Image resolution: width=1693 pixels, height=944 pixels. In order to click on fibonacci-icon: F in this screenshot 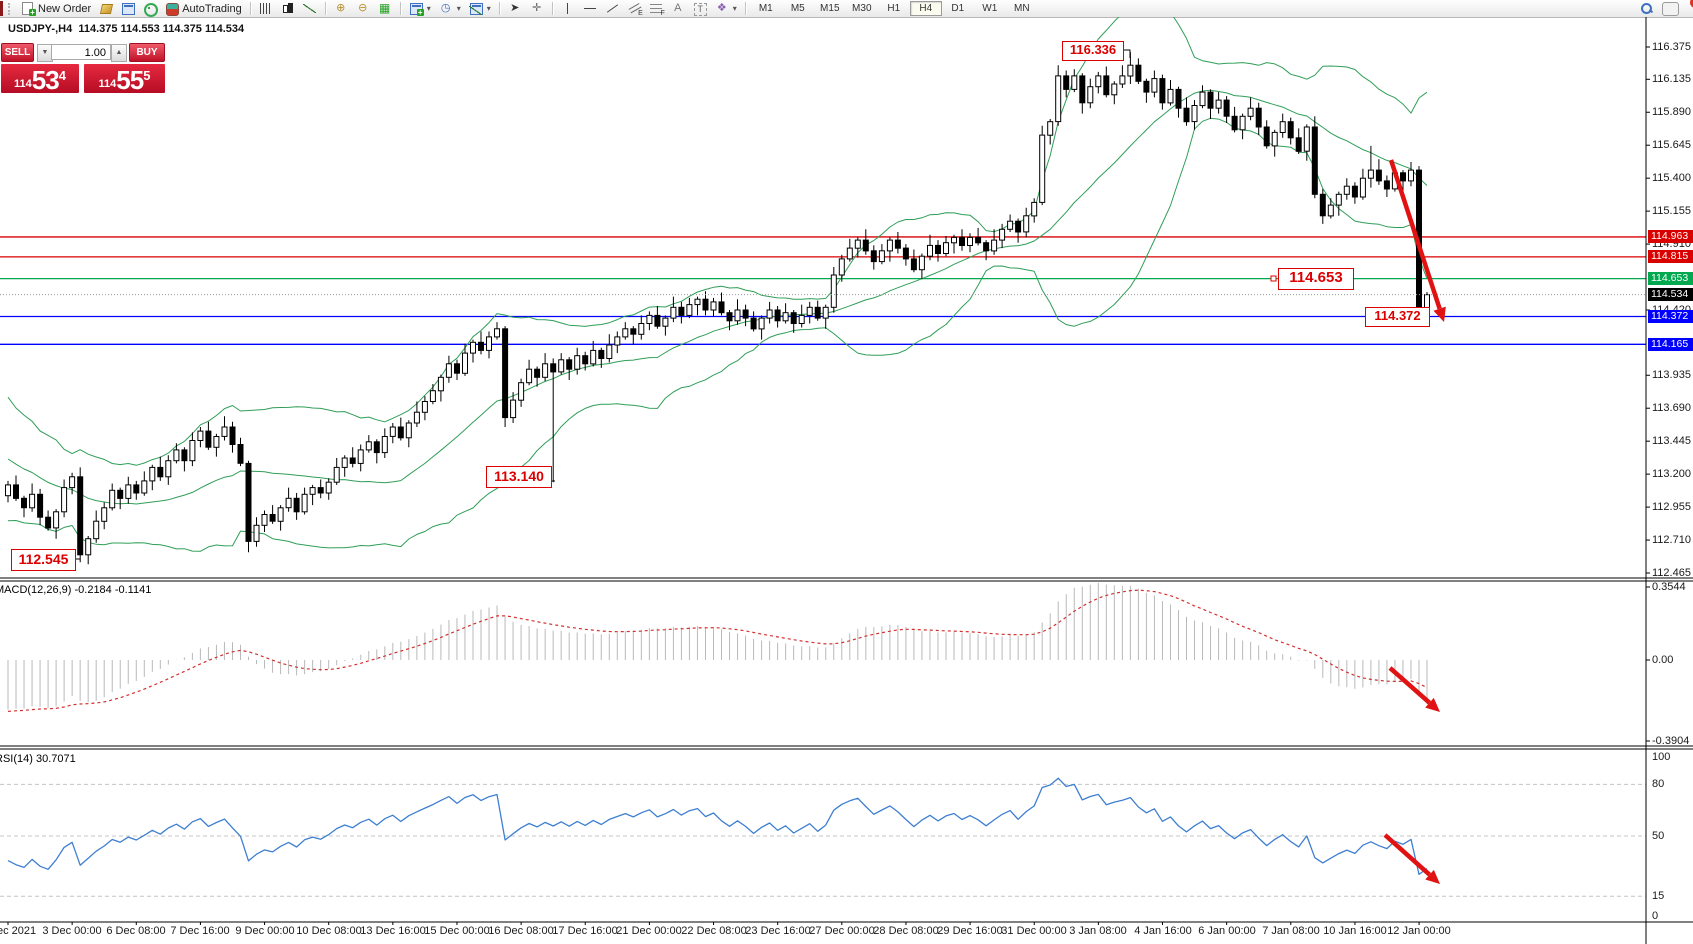, I will do `click(657, 9)`.